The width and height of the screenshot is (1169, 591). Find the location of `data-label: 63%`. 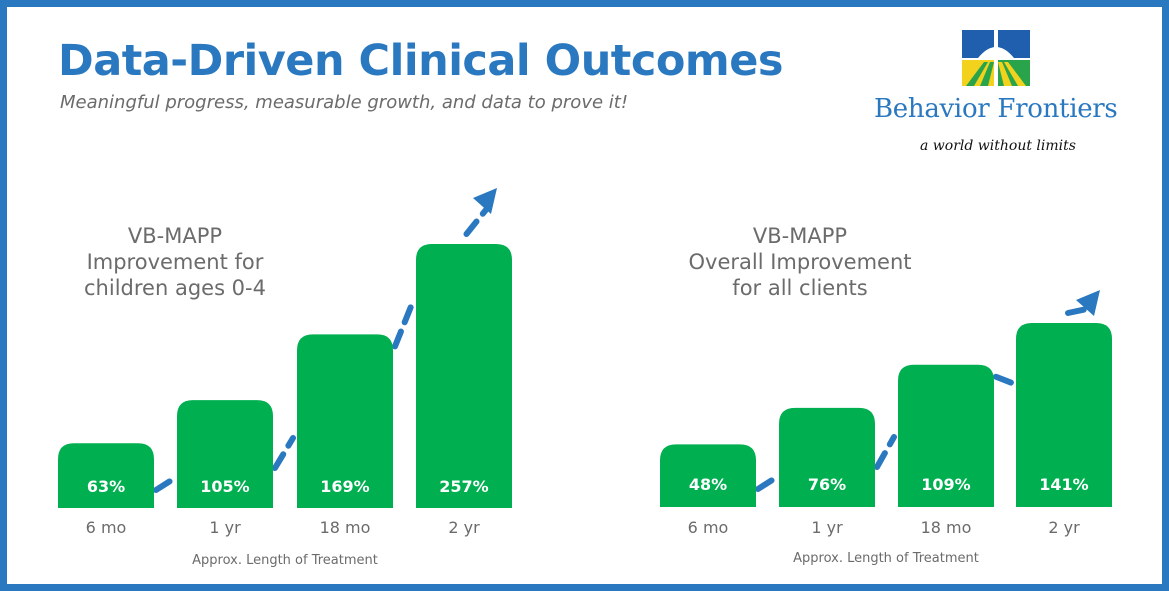

data-label: 63% is located at coordinates (106, 486).